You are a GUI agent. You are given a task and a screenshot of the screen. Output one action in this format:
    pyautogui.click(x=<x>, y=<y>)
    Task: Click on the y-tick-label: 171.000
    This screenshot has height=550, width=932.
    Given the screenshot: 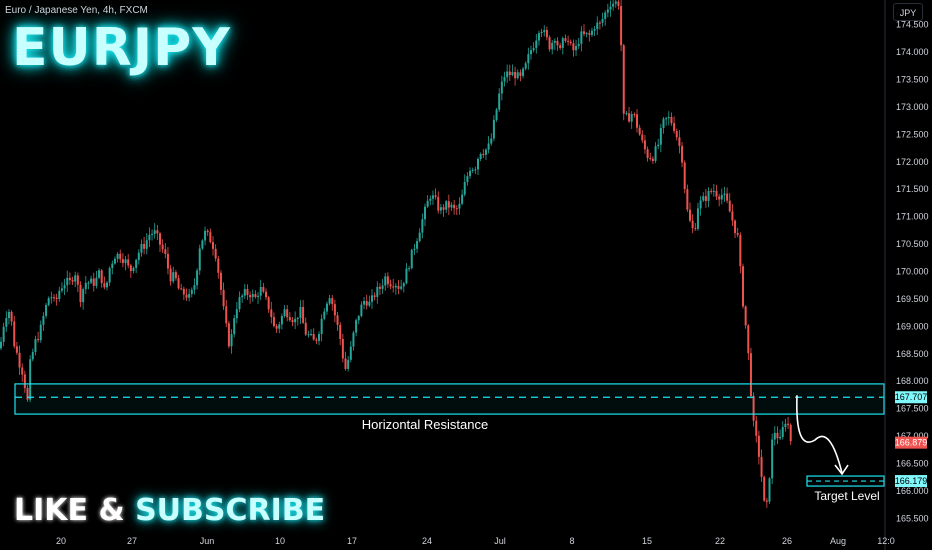 What is the action you would take?
    pyautogui.click(x=912, y=217)
    